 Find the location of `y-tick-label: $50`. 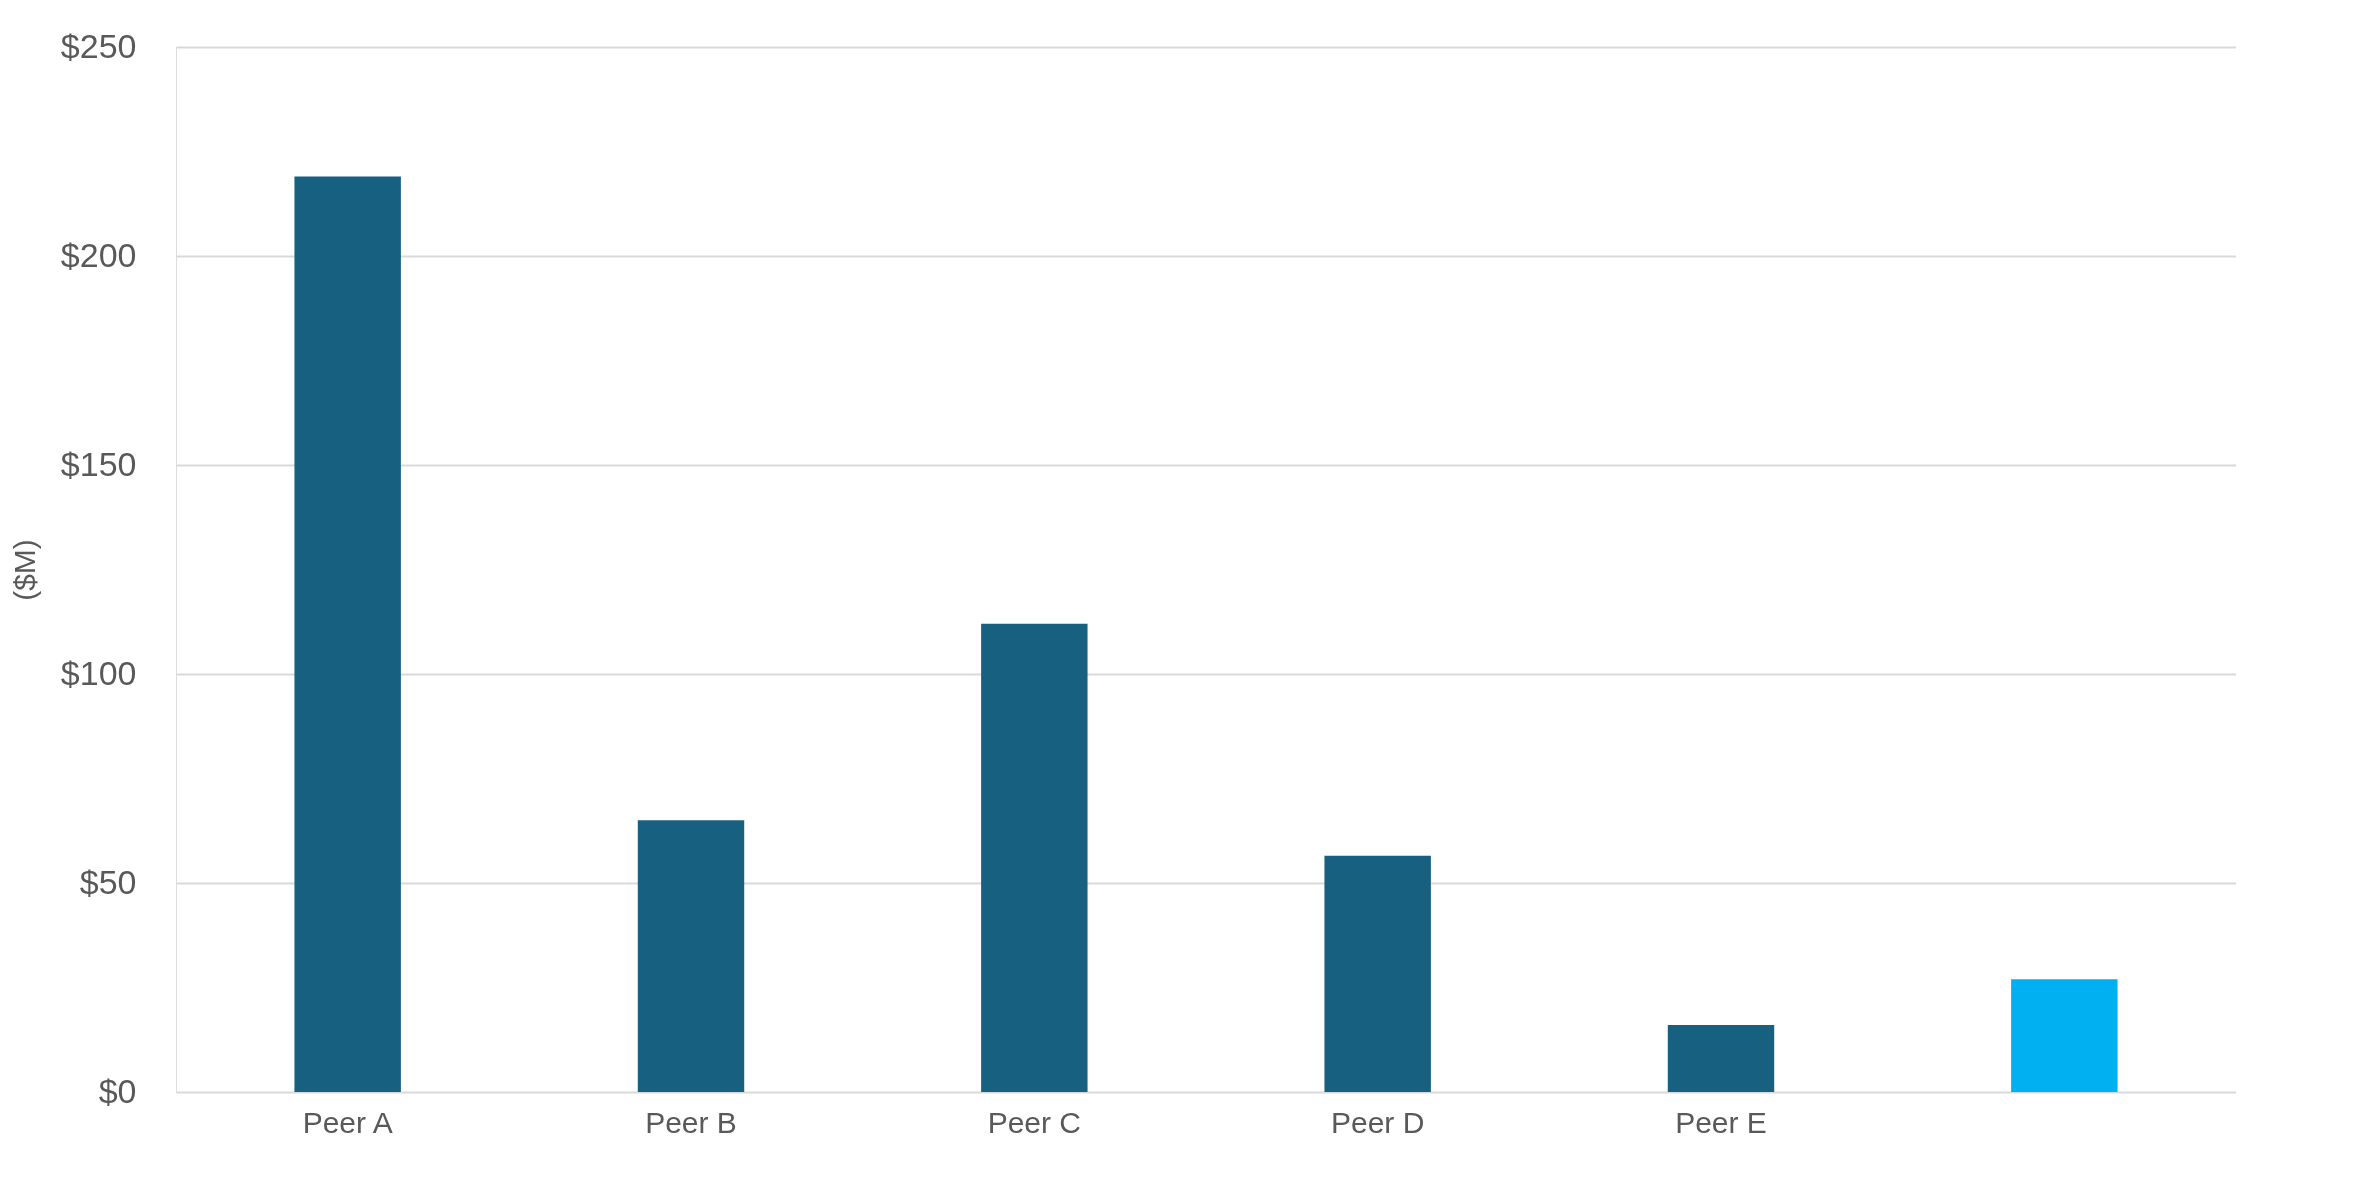

y-tick-label: $50 is located at coordinates (108, 881).